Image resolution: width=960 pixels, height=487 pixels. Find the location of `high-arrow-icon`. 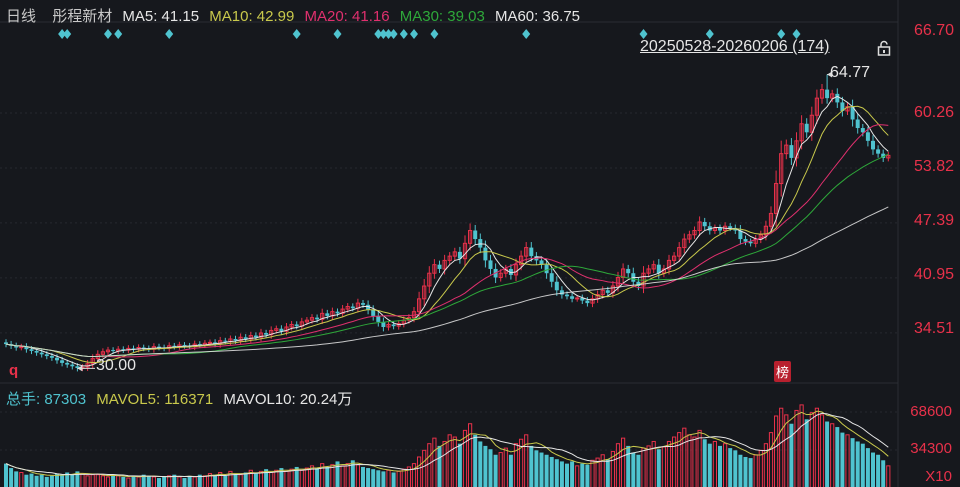

high-arrow-icon is located at coordinates (830, 74).